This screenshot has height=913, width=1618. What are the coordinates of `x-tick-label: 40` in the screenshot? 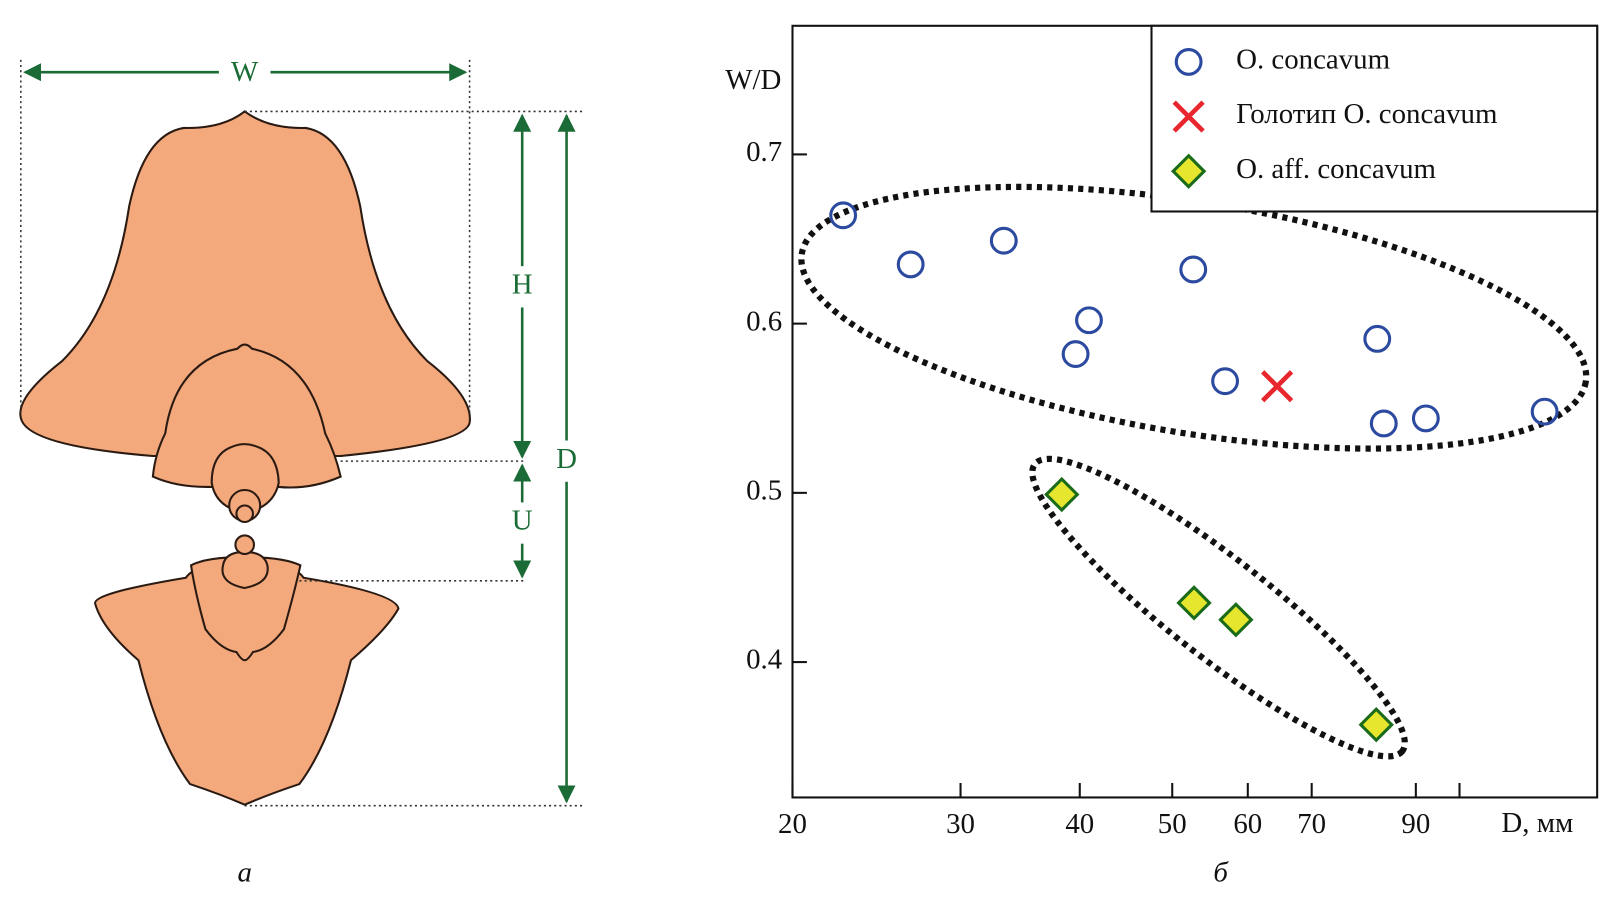 It's located at (1079, 824).